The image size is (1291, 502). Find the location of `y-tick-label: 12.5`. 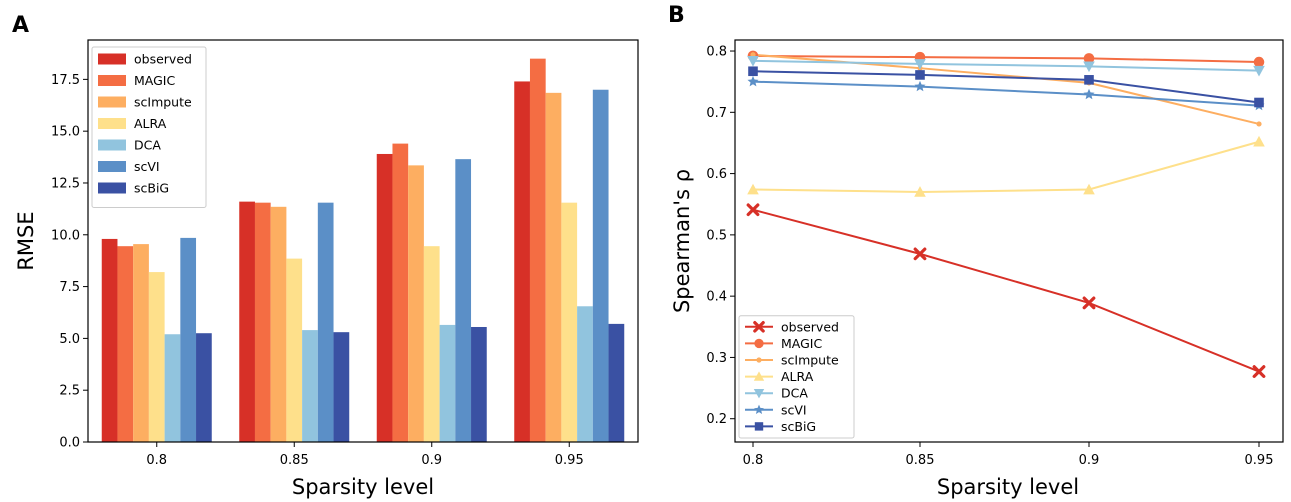

y-tick-label: 12.5 is located at coordinates (65, 183).